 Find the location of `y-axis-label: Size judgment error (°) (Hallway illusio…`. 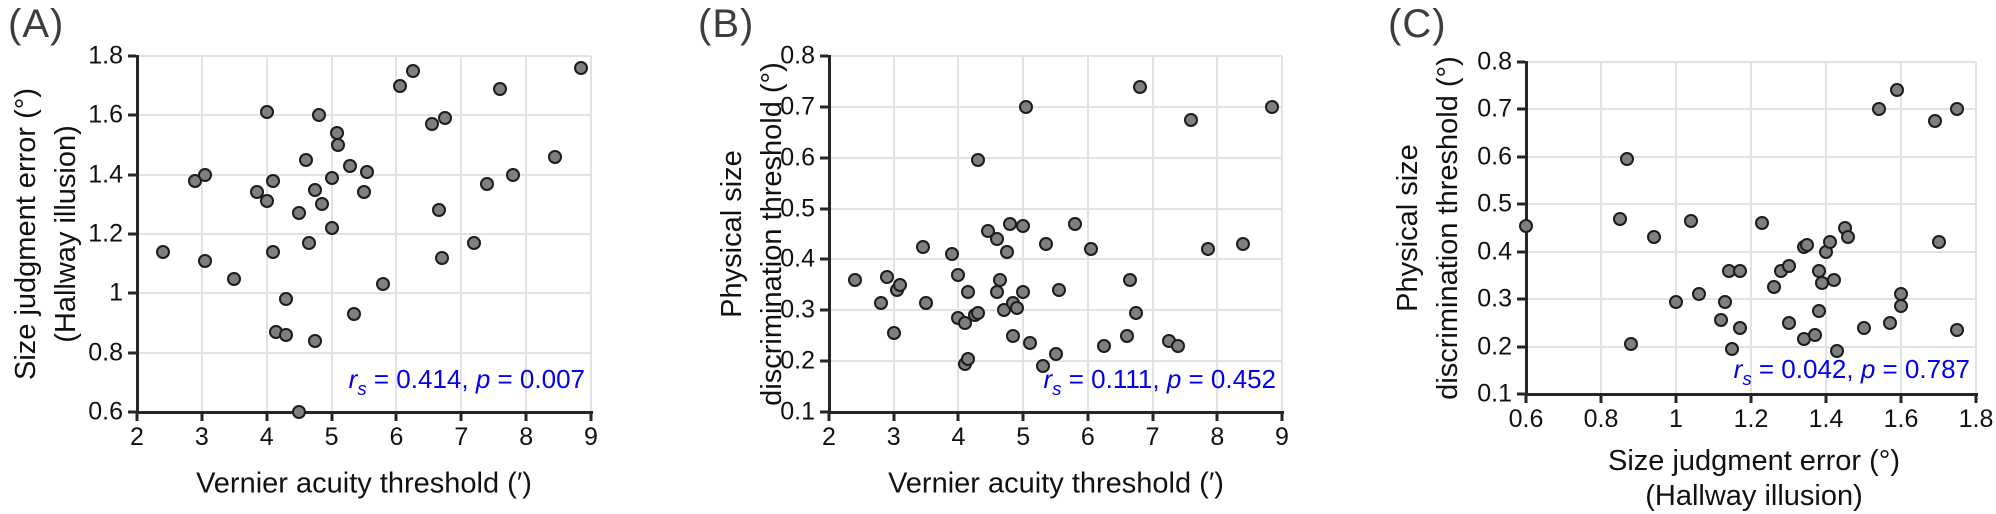

y-axis-label: Size judgment error (°) (Hallway illusio… is located at coordinates (46, 234).